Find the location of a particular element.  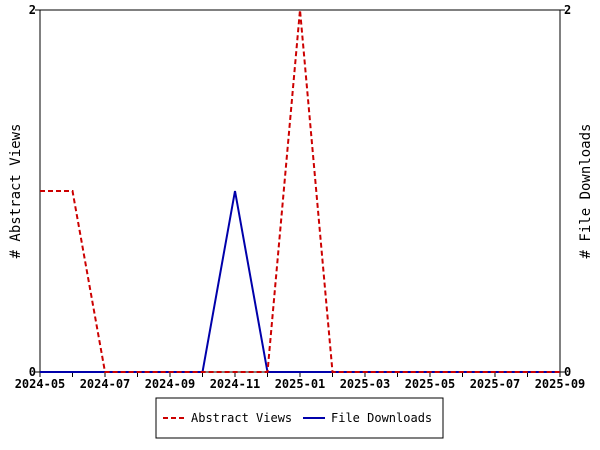

y-left-tick-label: 0 is located at coordinates (32, 372).